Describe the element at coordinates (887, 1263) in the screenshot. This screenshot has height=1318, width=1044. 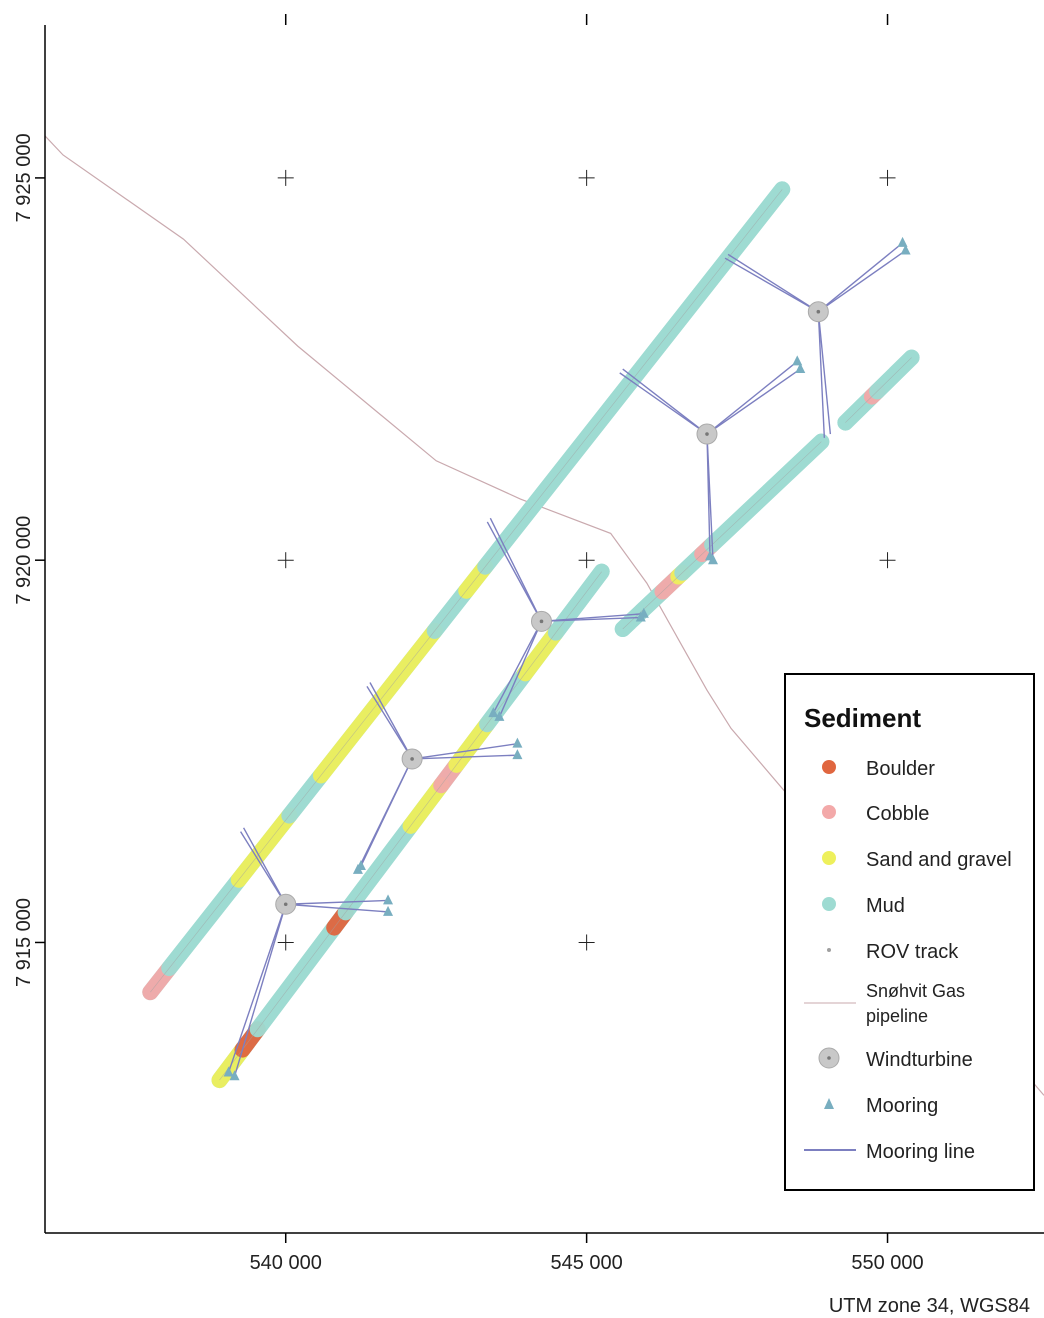
I see `x-tick-label: 550 000` at that location.